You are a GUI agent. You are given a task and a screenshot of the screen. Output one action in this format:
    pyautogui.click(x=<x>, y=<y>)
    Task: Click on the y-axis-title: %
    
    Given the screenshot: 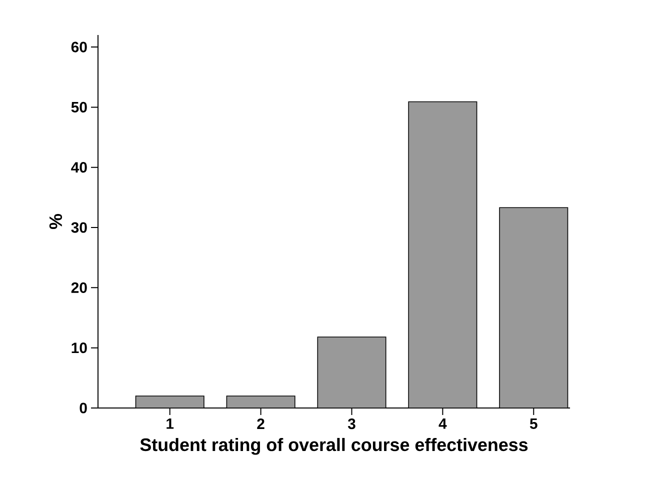 What is the action you would take?
    pyautogui.click(x=55, y=222)
    